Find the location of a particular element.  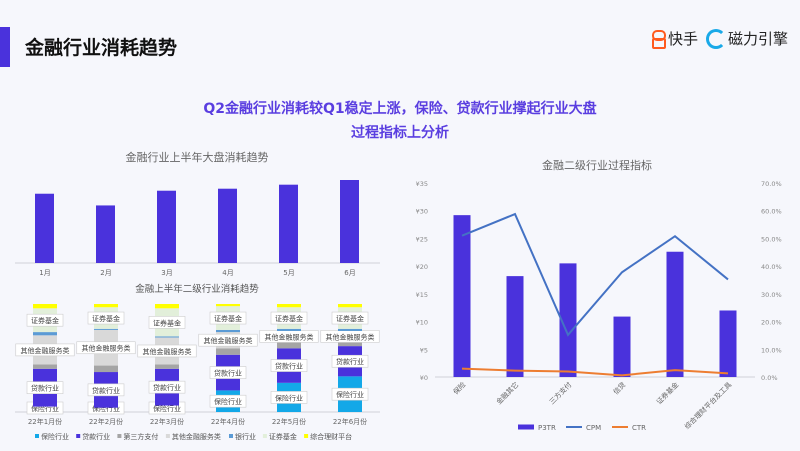

chart2-title: 金融上半年二级行业消耗趋势 is located at coordinates (197, 289).